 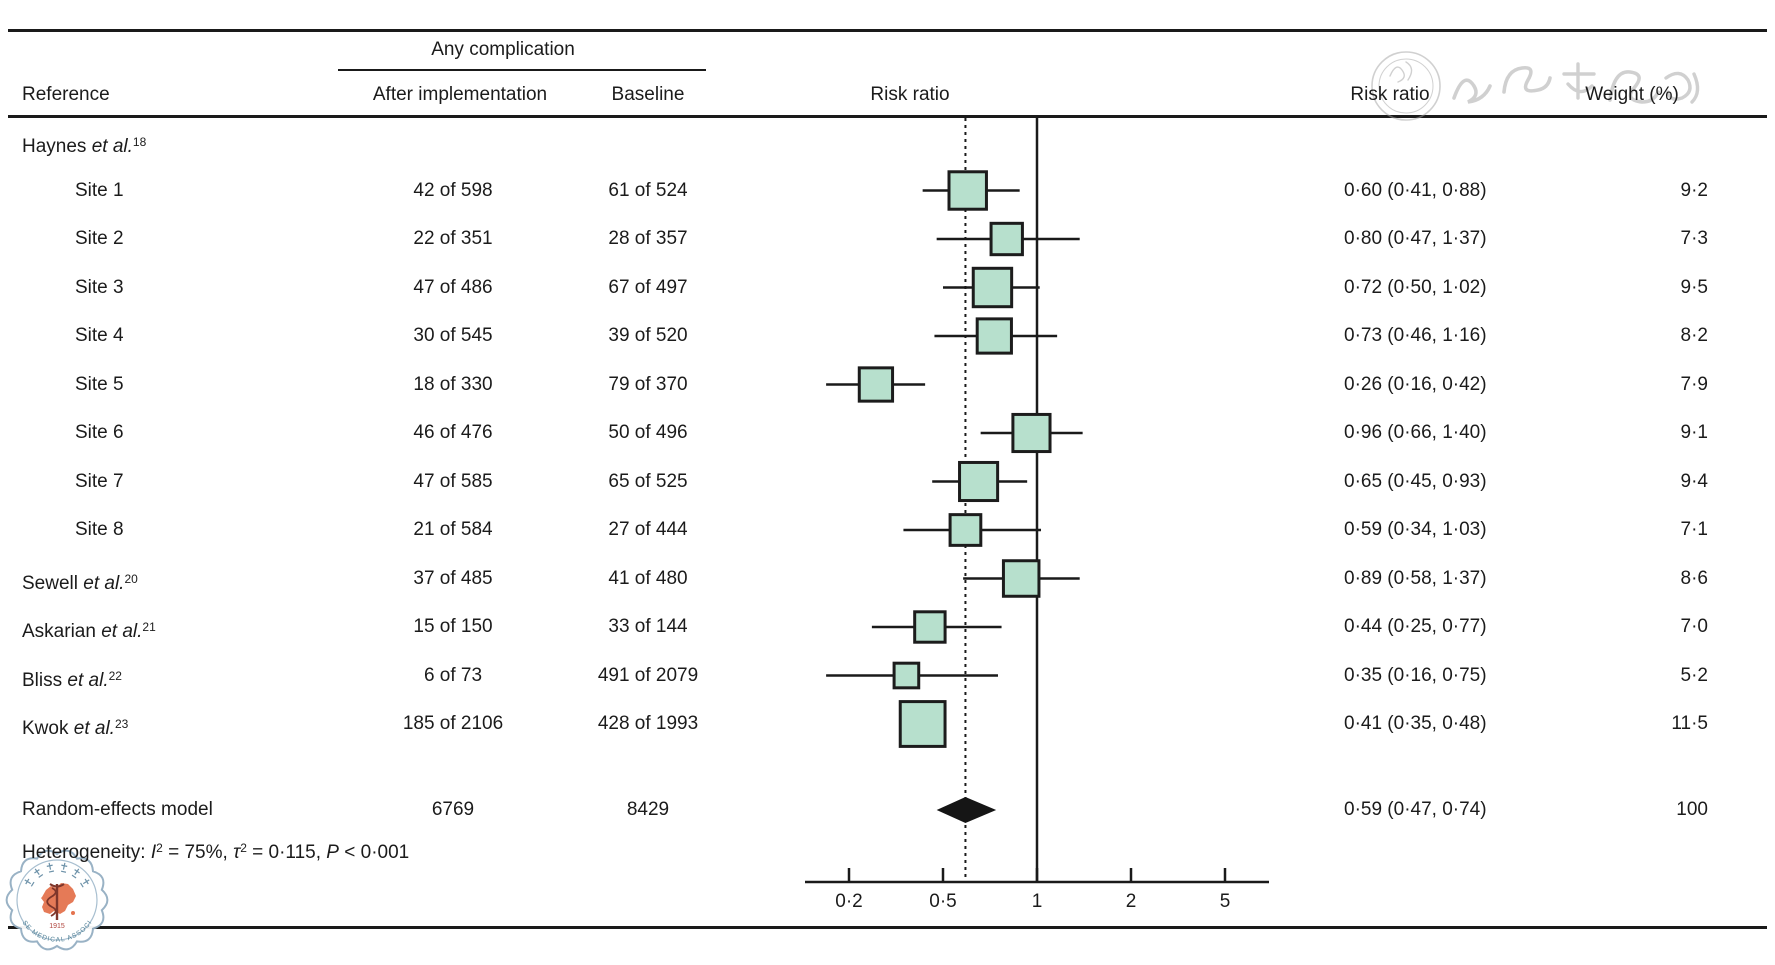 What do you see at coordinates (648, 723) in the screenshot?
I see `baseline-value: 428 of 1993` at bounding box center [648, 723].